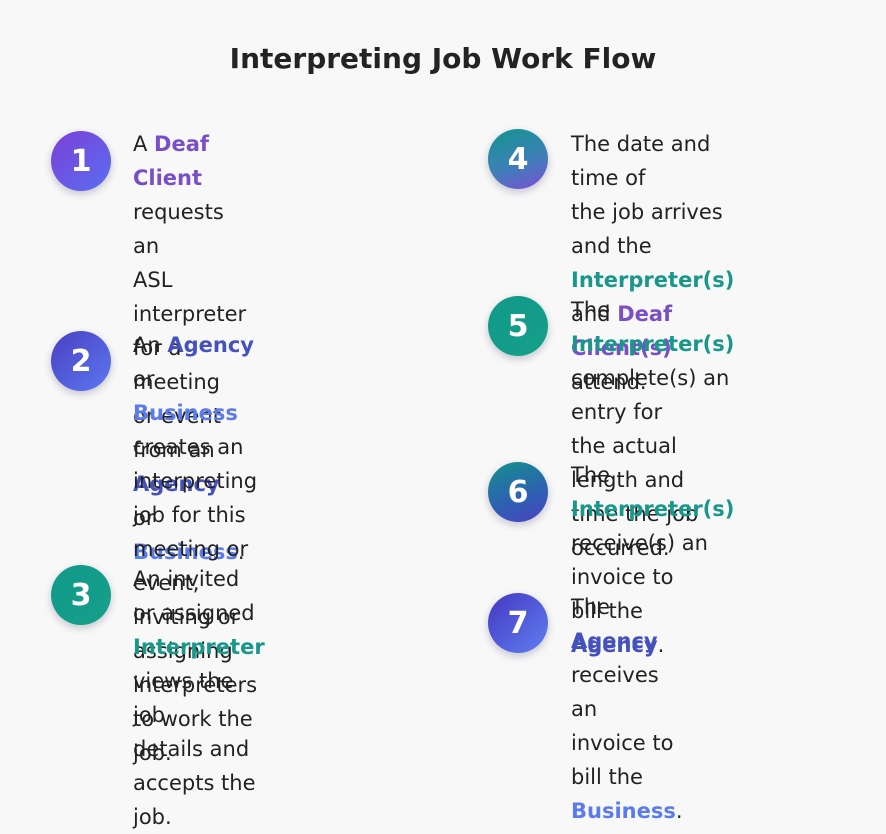 The image size is (886, 834). I want to click on step-text: invoice to bill the, so click(622, 760).